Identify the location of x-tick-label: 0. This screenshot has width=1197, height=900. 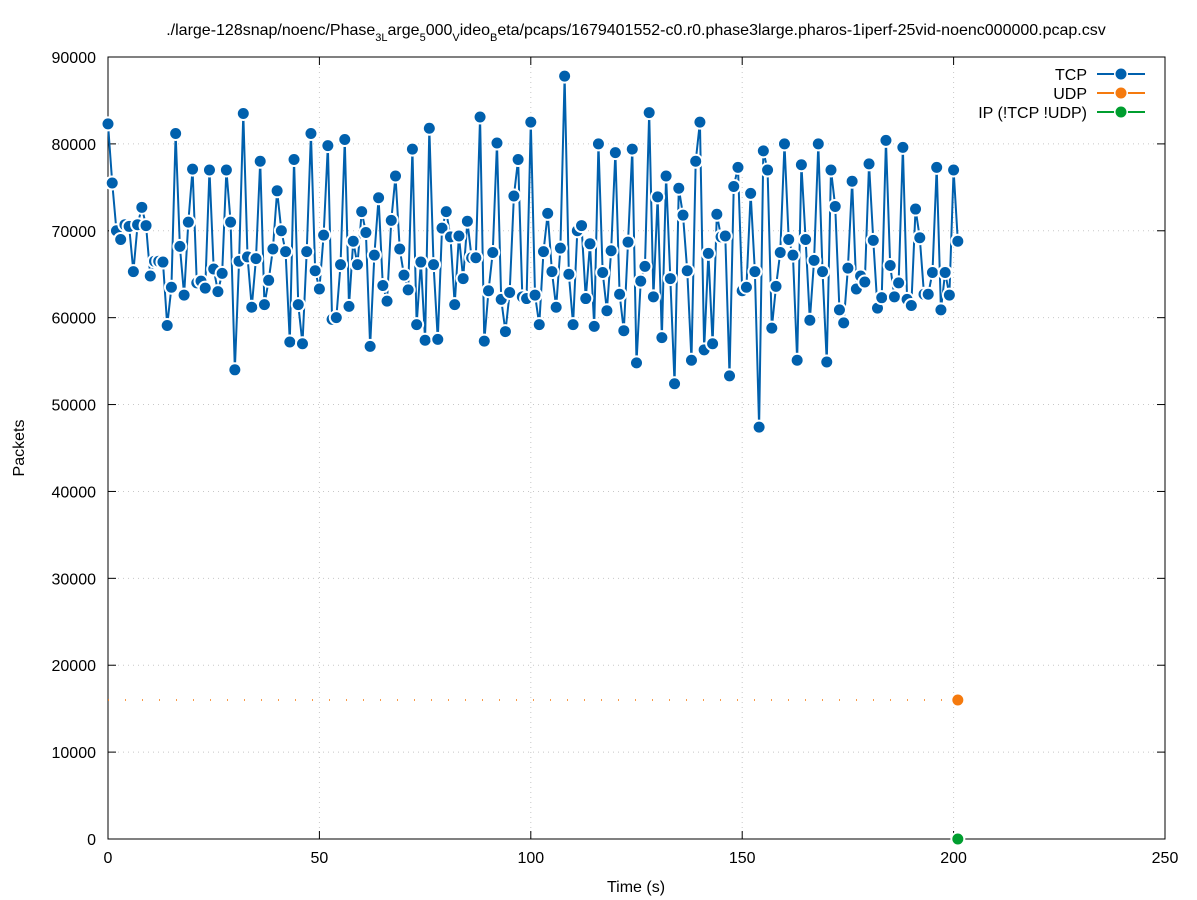
(108, 858).